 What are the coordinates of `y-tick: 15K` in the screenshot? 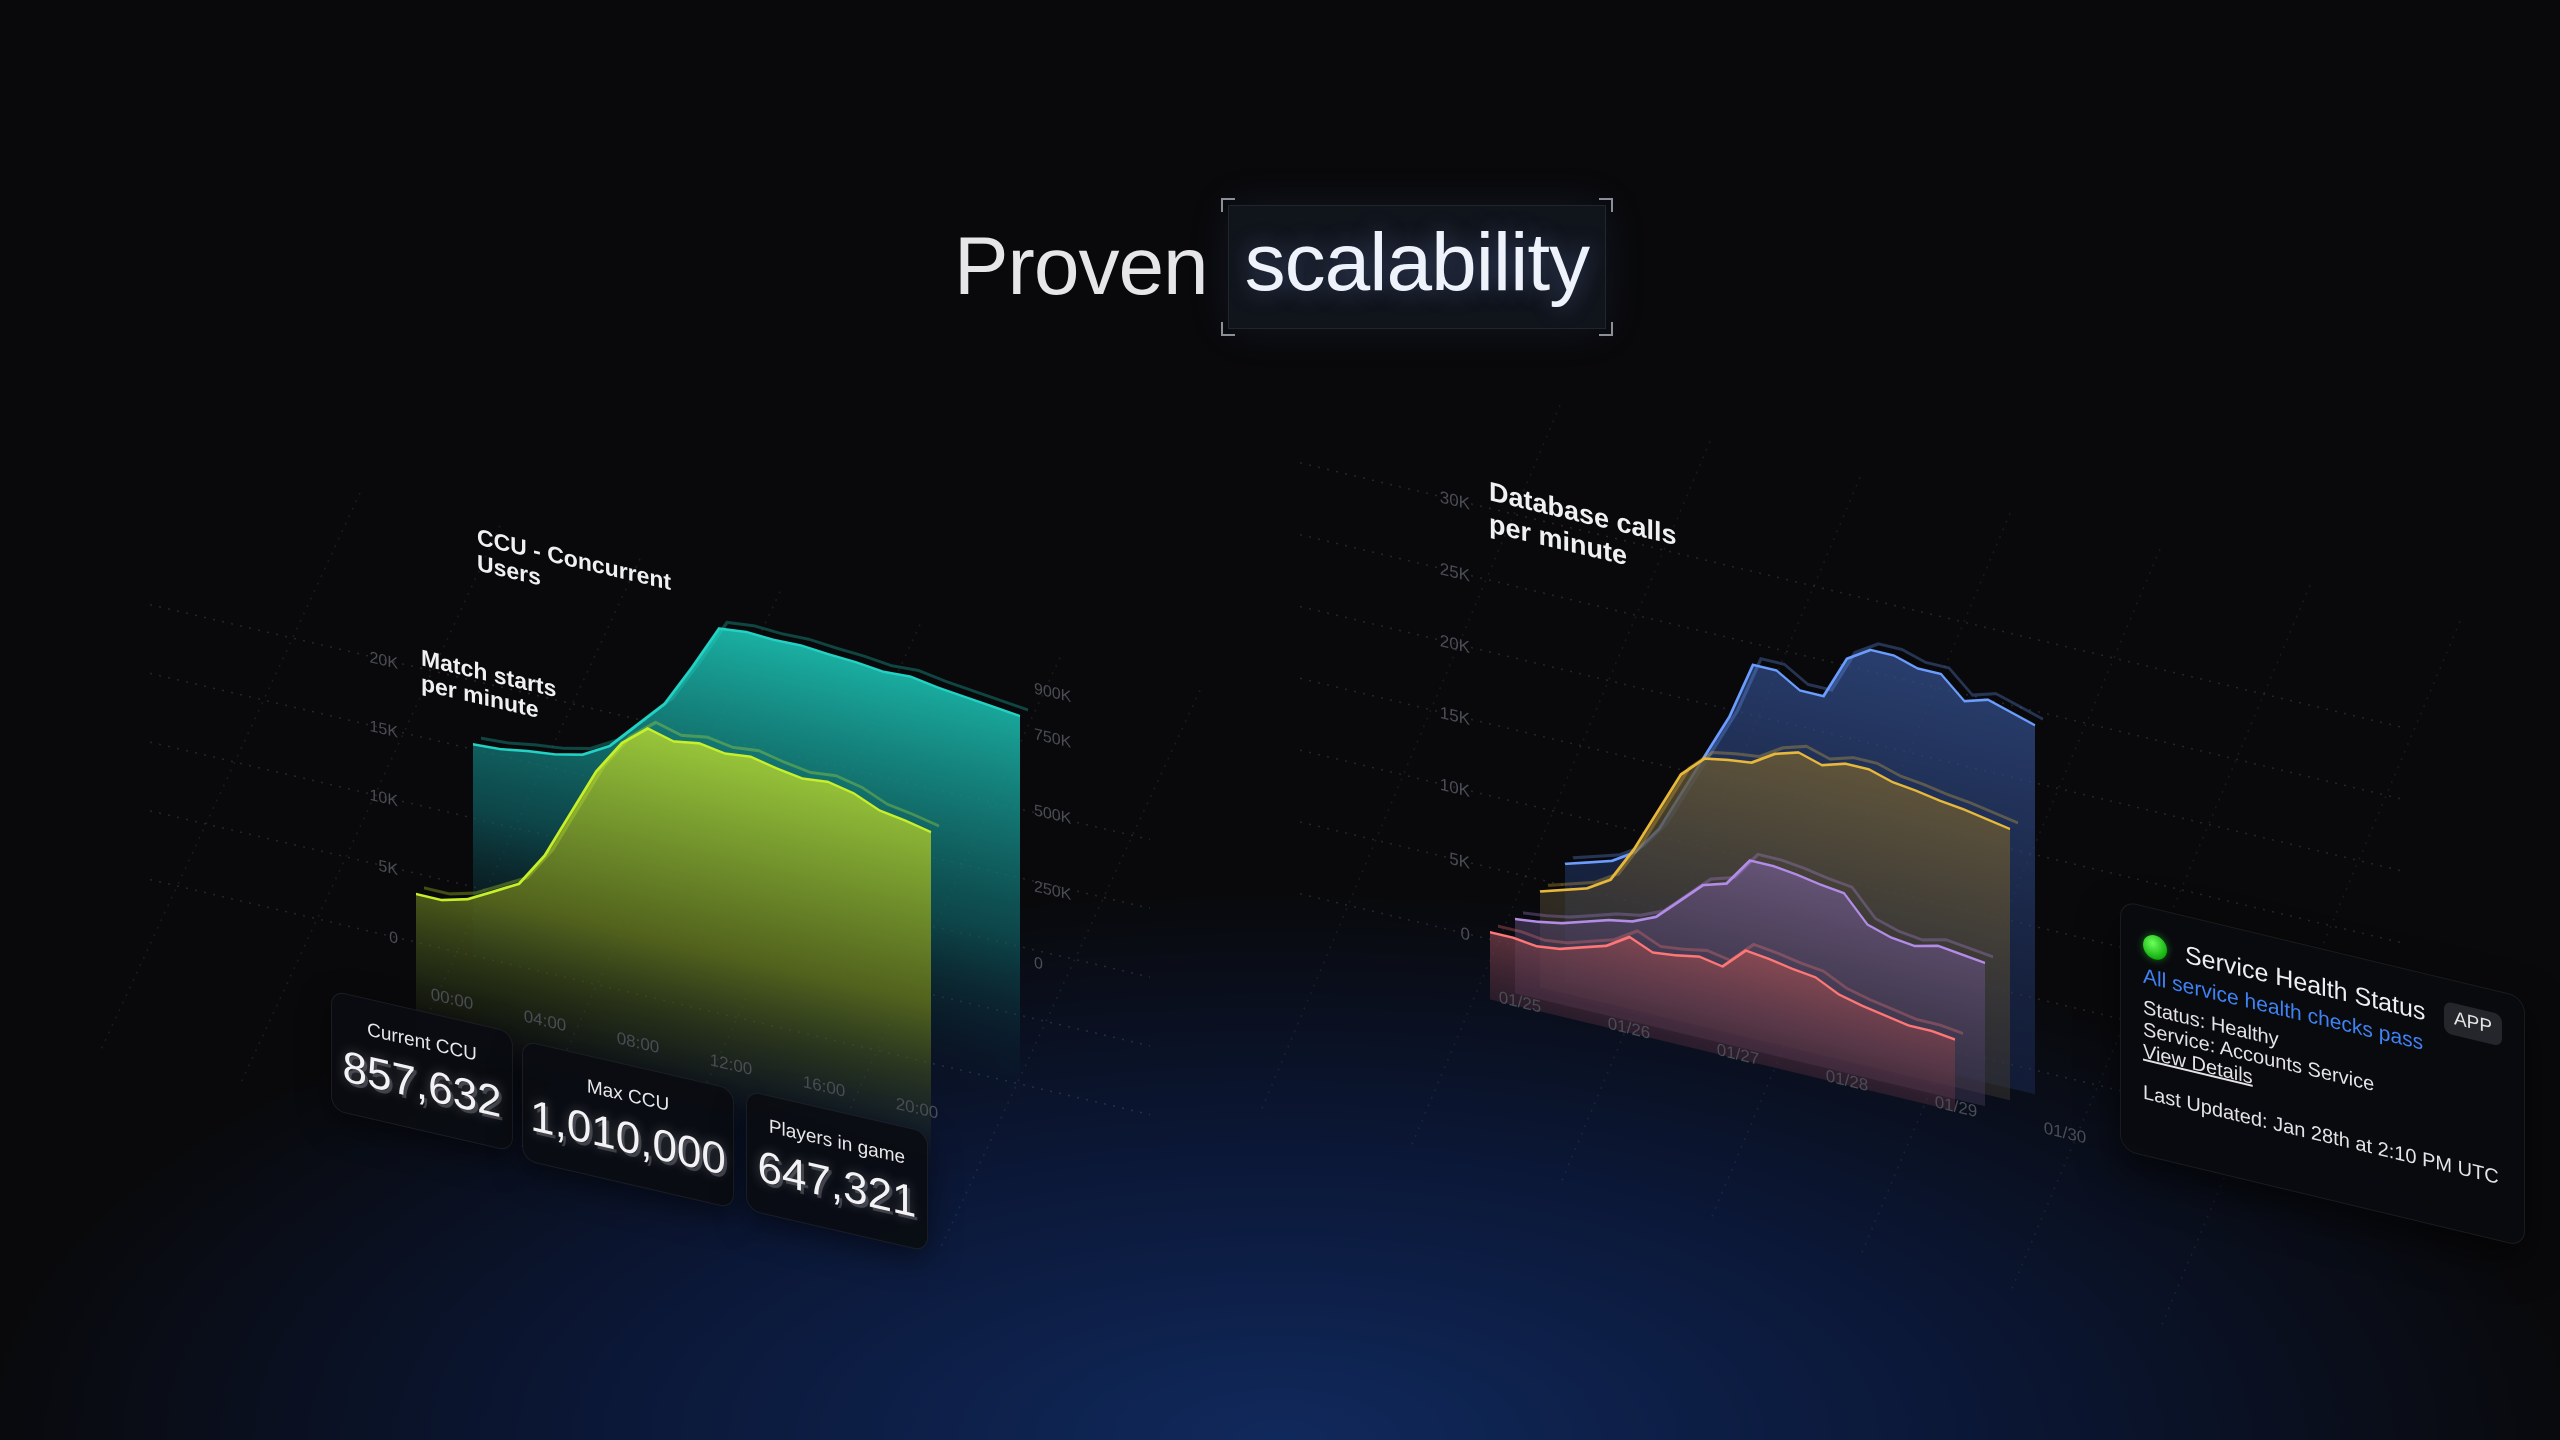 It's located at (1455, 715).